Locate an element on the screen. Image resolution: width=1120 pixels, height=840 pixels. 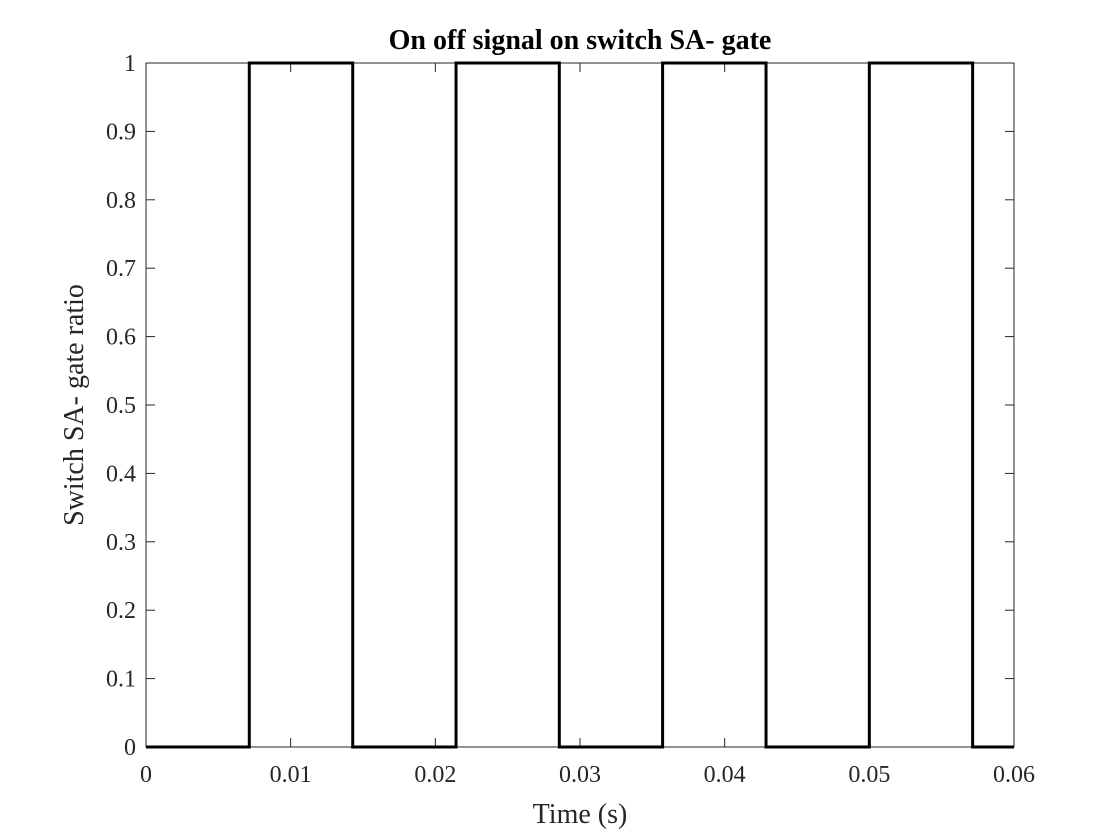
y-tick-label: 0.1 is located at coordinates (121, 680).